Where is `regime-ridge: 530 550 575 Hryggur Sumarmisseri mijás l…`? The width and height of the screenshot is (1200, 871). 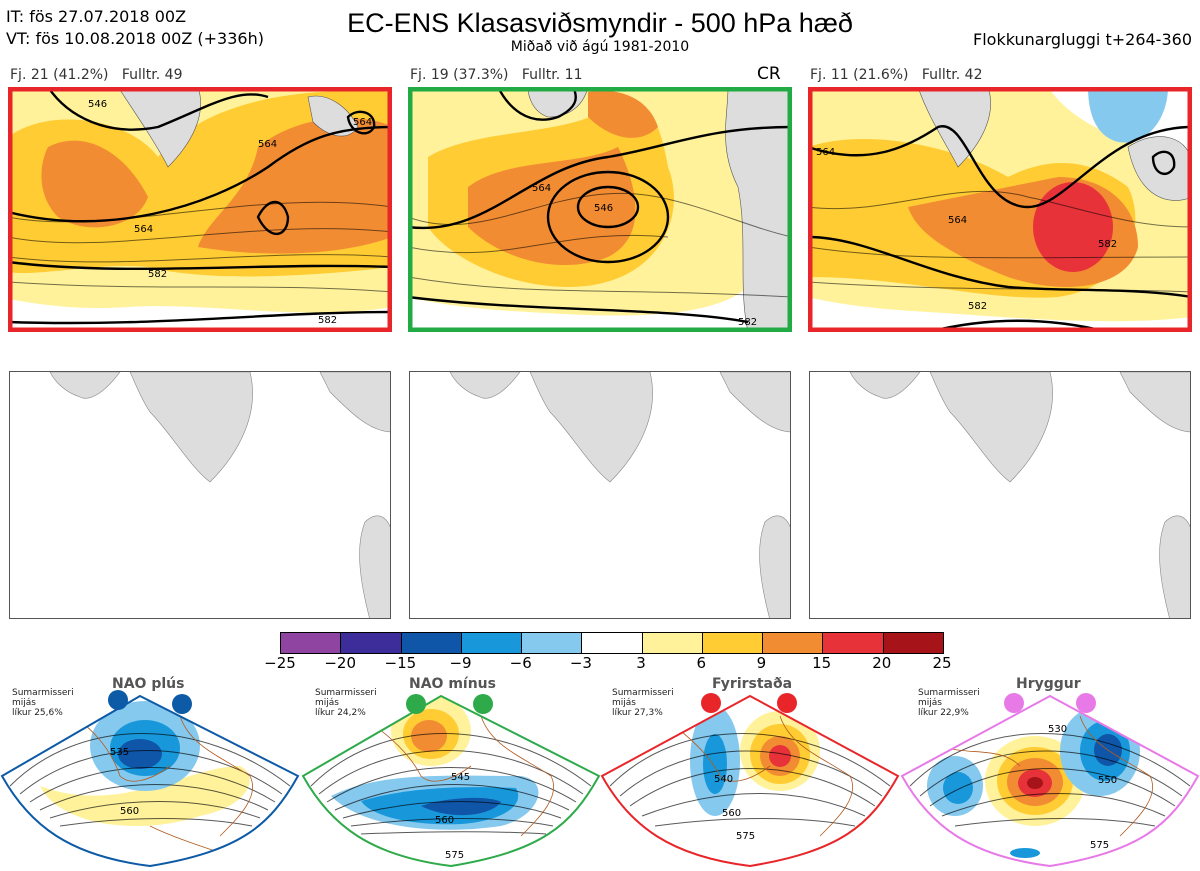
regime-ridge: 530 550 575 Hryggur Sumarmisseri mijás l… is located at coordinates (1050, 773).